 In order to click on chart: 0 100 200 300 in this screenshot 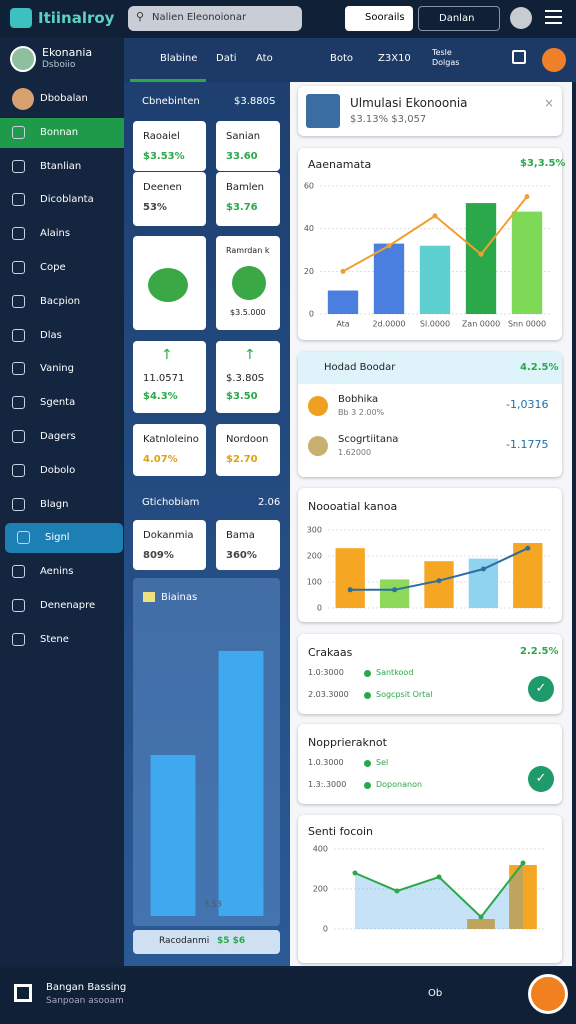, I will do `click(428, 569)`.